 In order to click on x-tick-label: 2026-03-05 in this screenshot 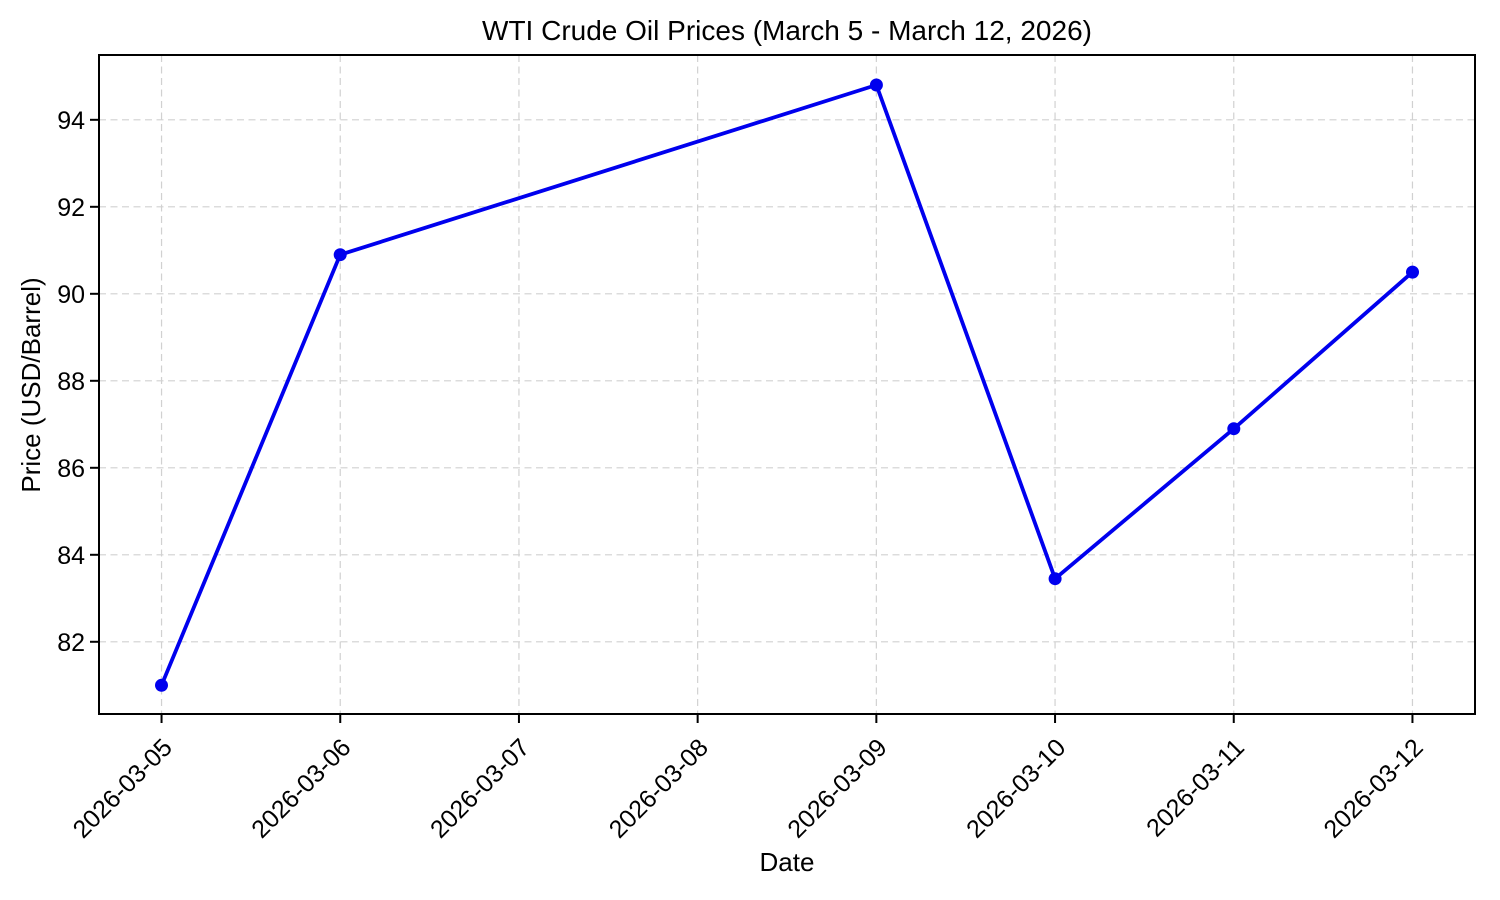, I will do `click(123, 788)`.